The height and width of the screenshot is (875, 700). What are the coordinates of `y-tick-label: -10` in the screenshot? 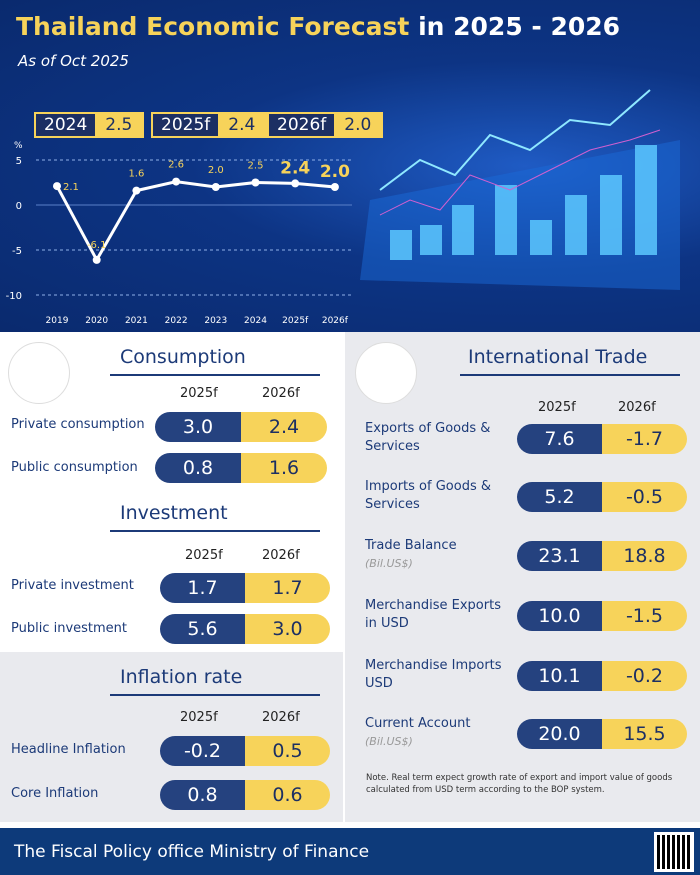 It's located at (14, 296).